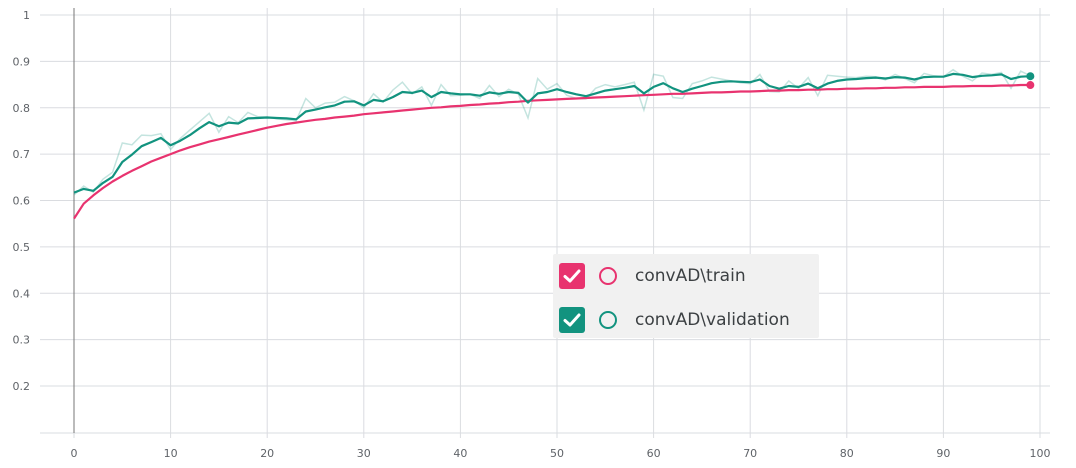  I want to click on legend-item-train: convAD\train, so click(652, 276).